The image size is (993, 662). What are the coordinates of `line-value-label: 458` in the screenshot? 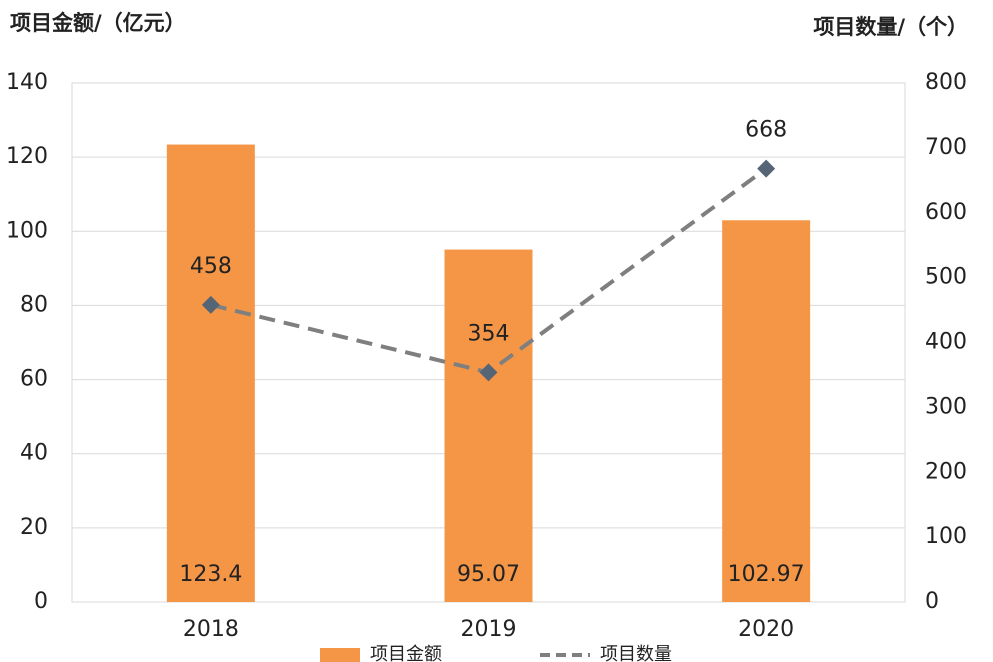 It's located at (211, 266).